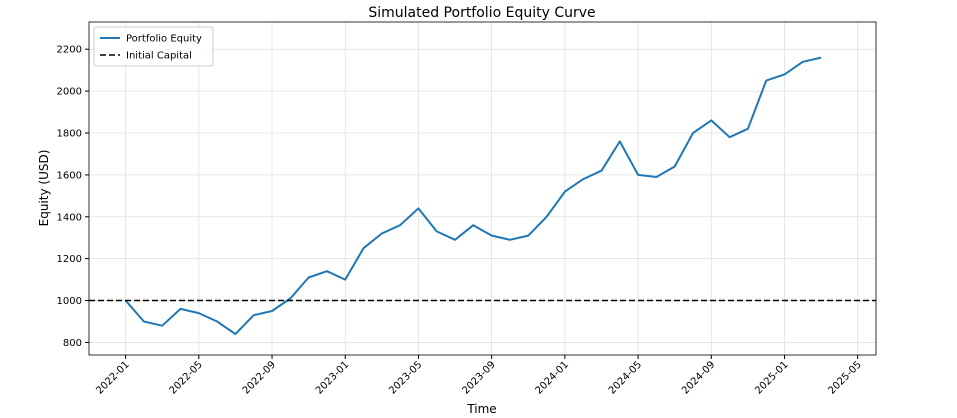  What do you see at coordinates (69, 259) in the screenshot?
I see `y-tick-label: 1200` at bounding box center [69, 259].